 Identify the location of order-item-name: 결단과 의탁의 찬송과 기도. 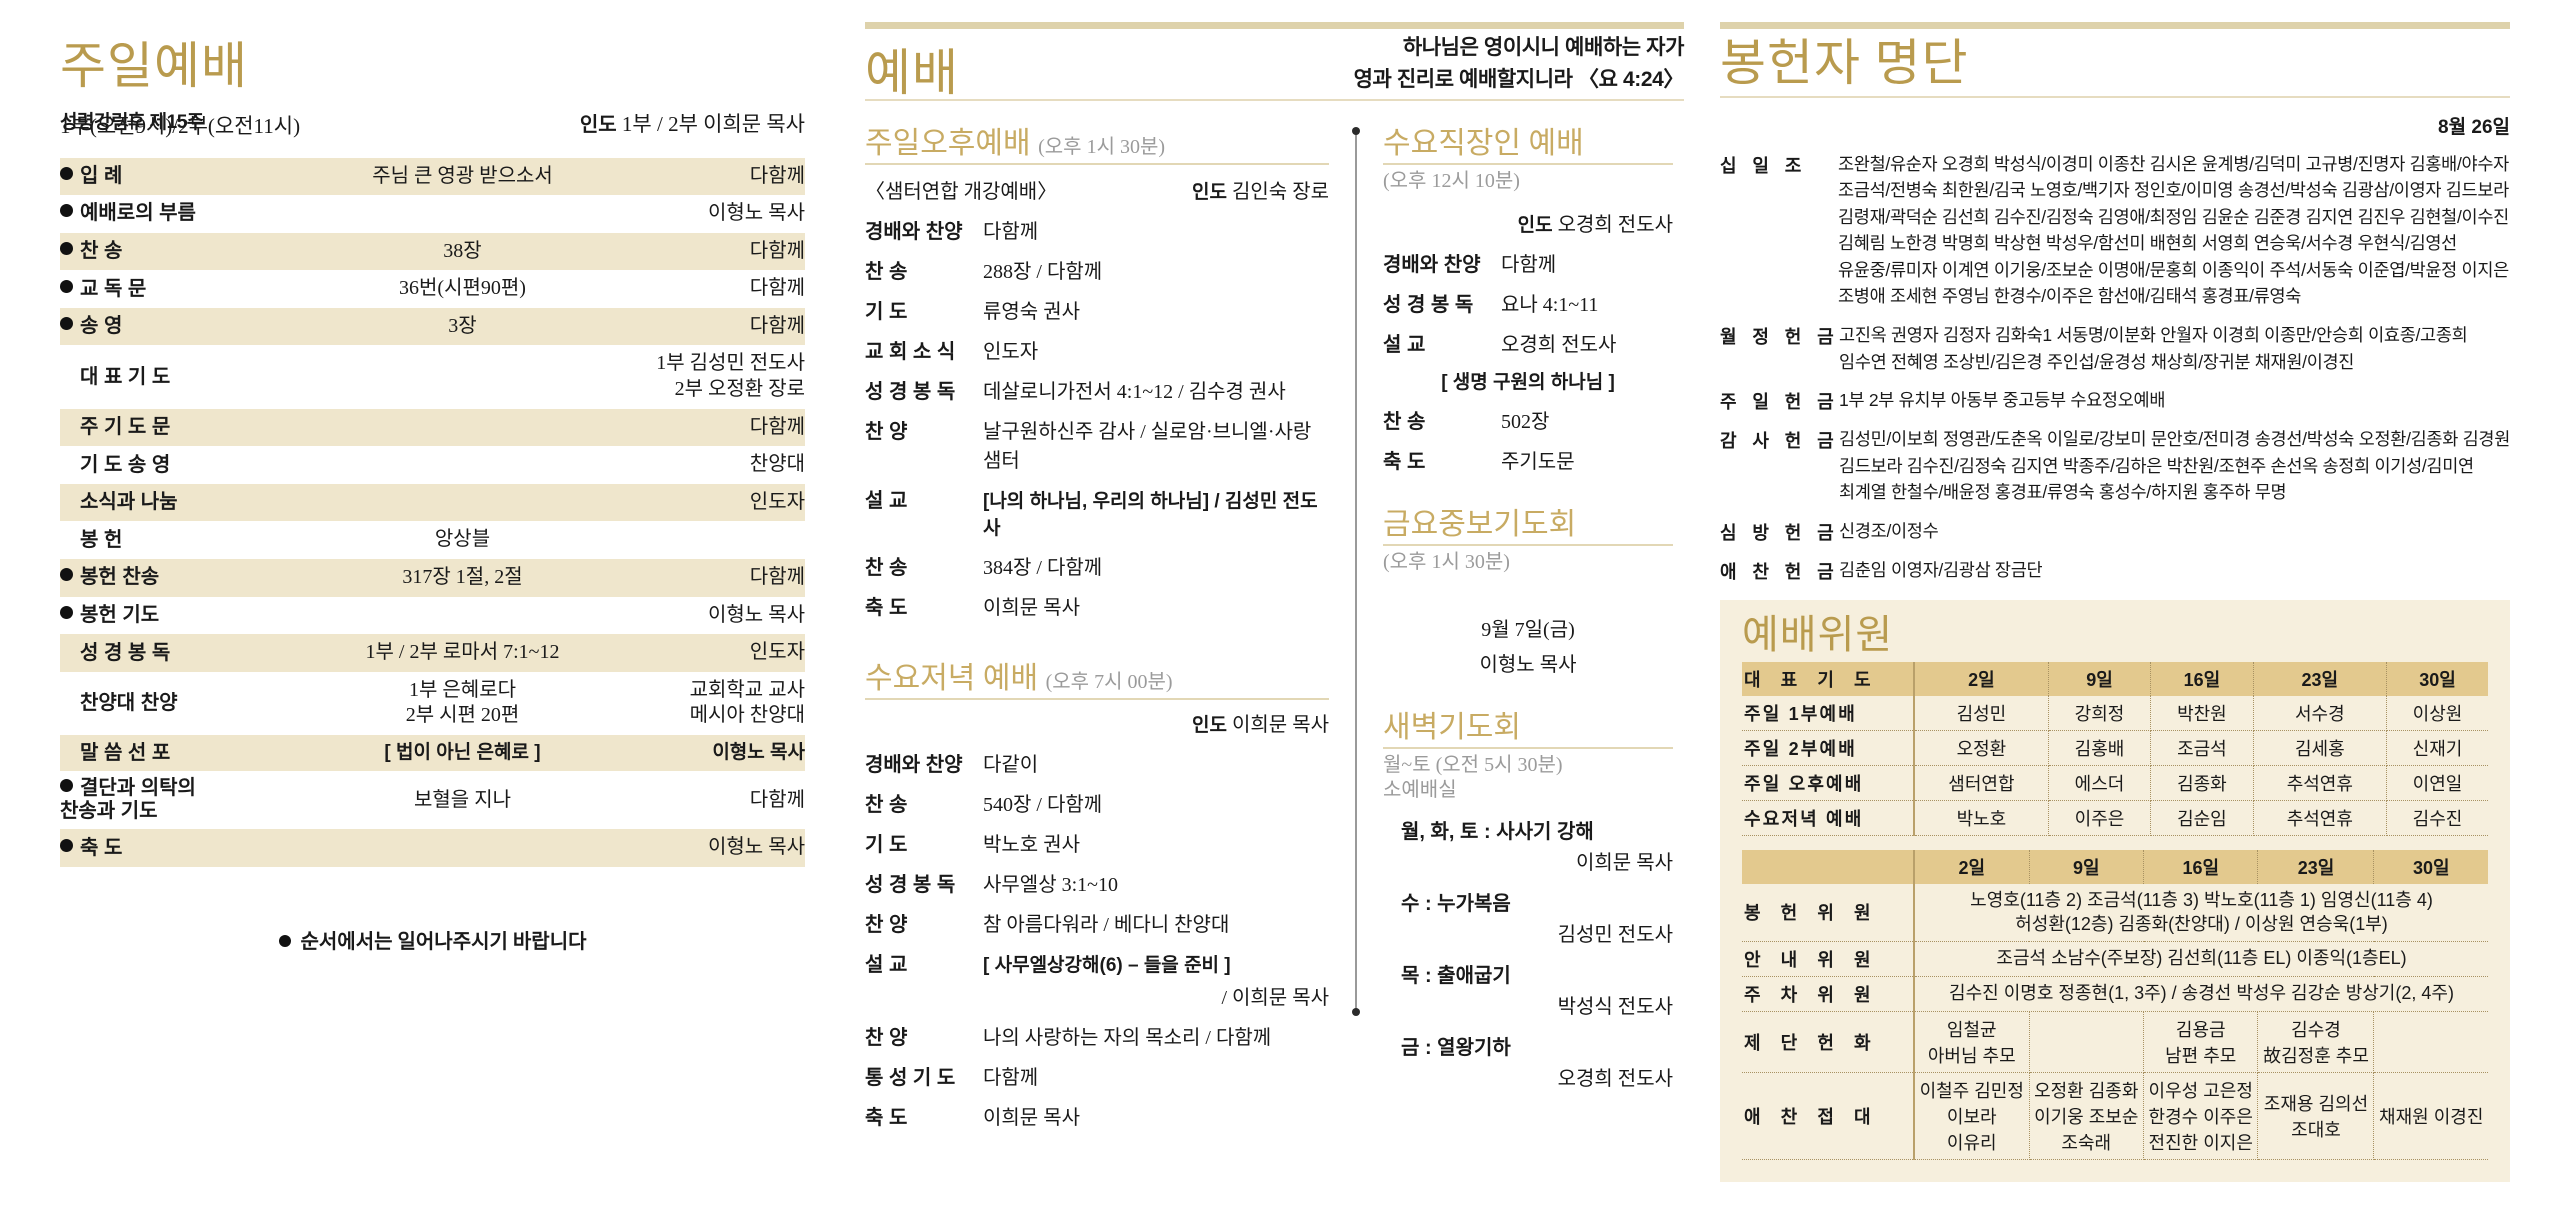
(190, 800).